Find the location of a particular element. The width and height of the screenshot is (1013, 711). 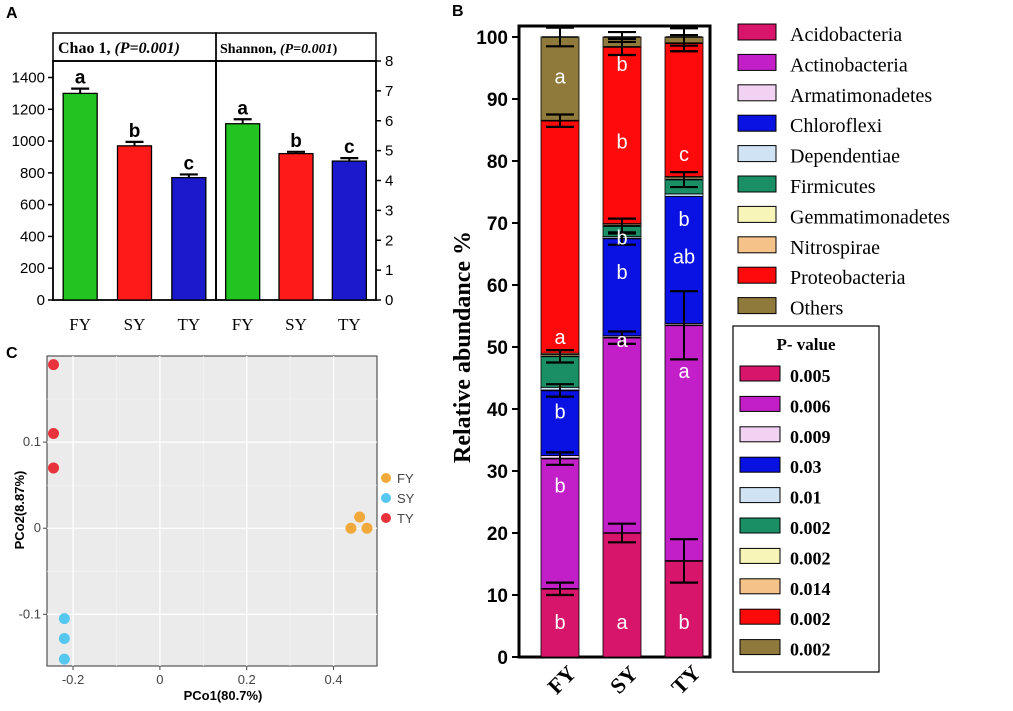

legend-label-chloroflexi: Chloroflexi is located at coordinates (836, 126).